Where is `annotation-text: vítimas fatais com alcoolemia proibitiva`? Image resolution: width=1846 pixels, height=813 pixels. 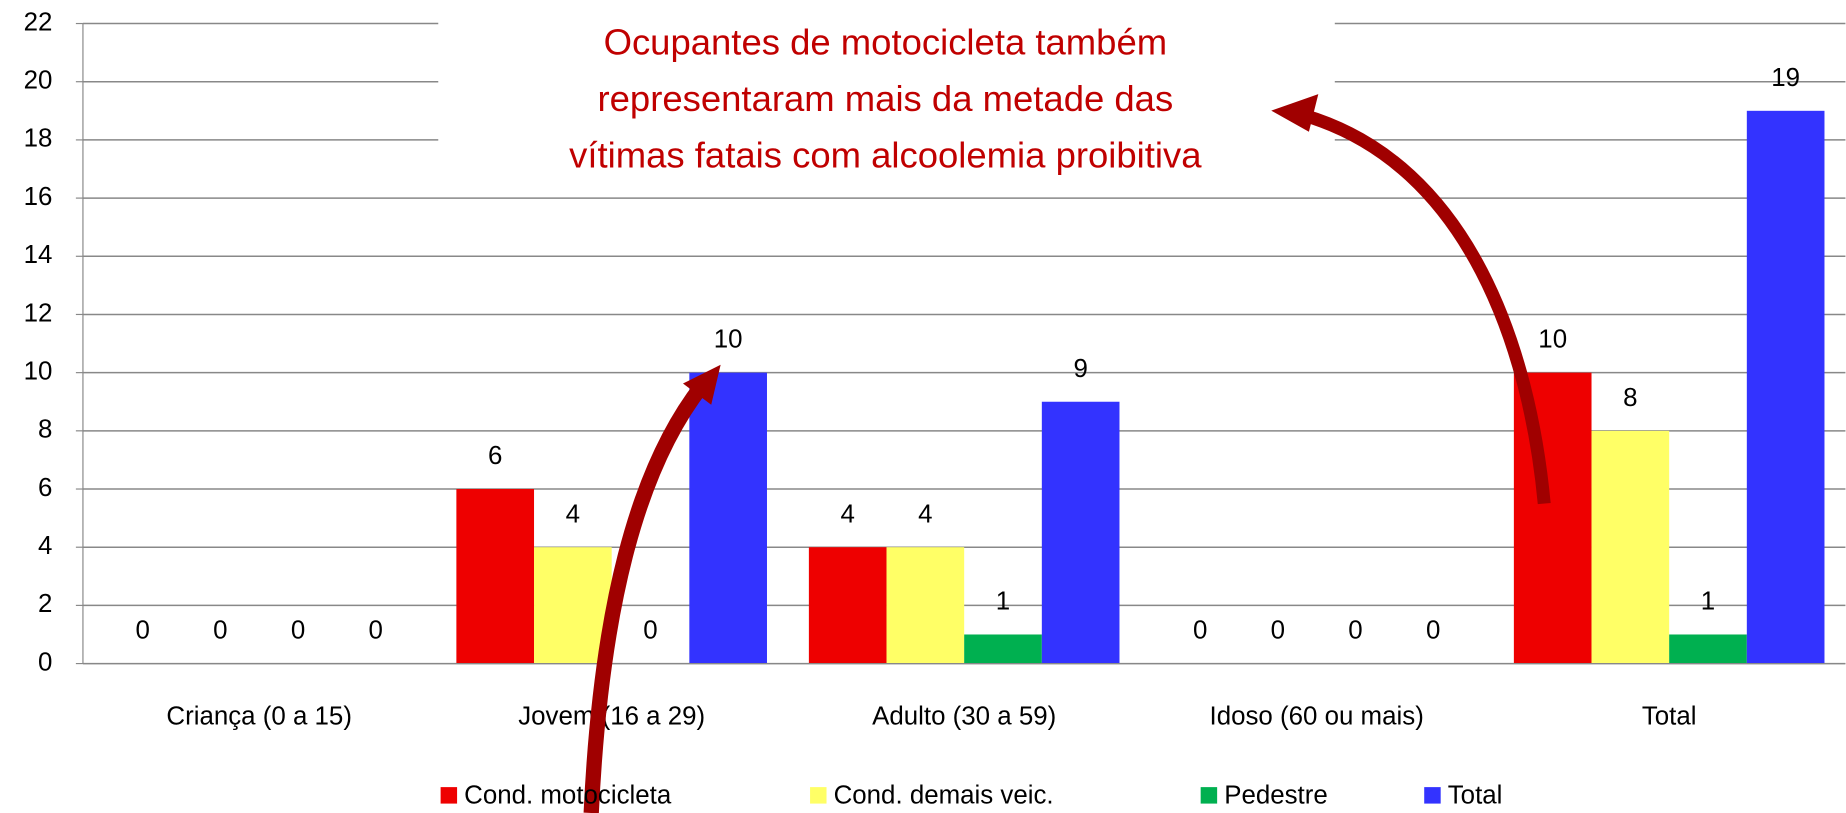
annotation-text: vítimas fatais com alcoolemia proibitiva is located at coordinates (885, 154).